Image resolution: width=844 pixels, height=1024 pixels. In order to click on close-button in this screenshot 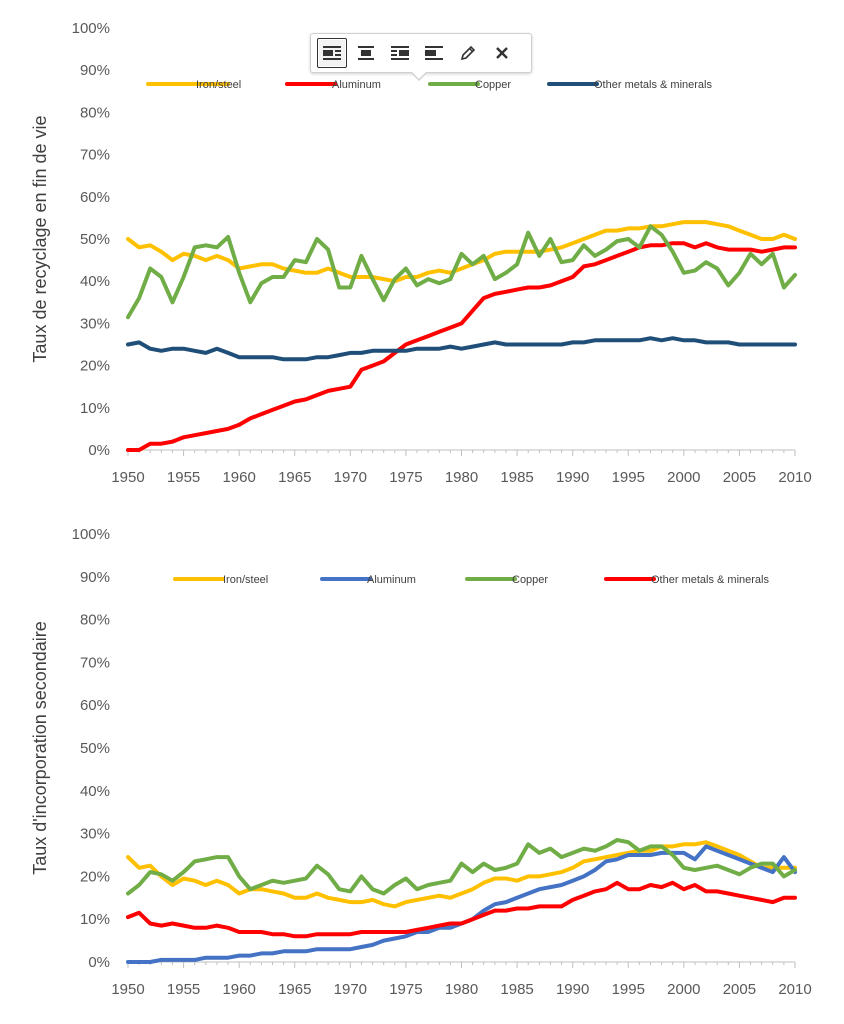, I will do `click(502, 53)`.